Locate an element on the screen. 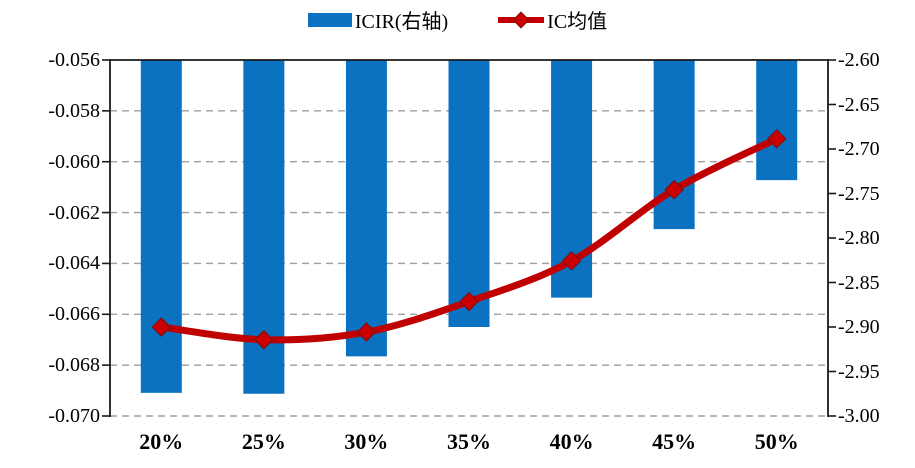 The width and height of the screenshot is (915, 468). bar-45% is located at coordinates (674, 145).